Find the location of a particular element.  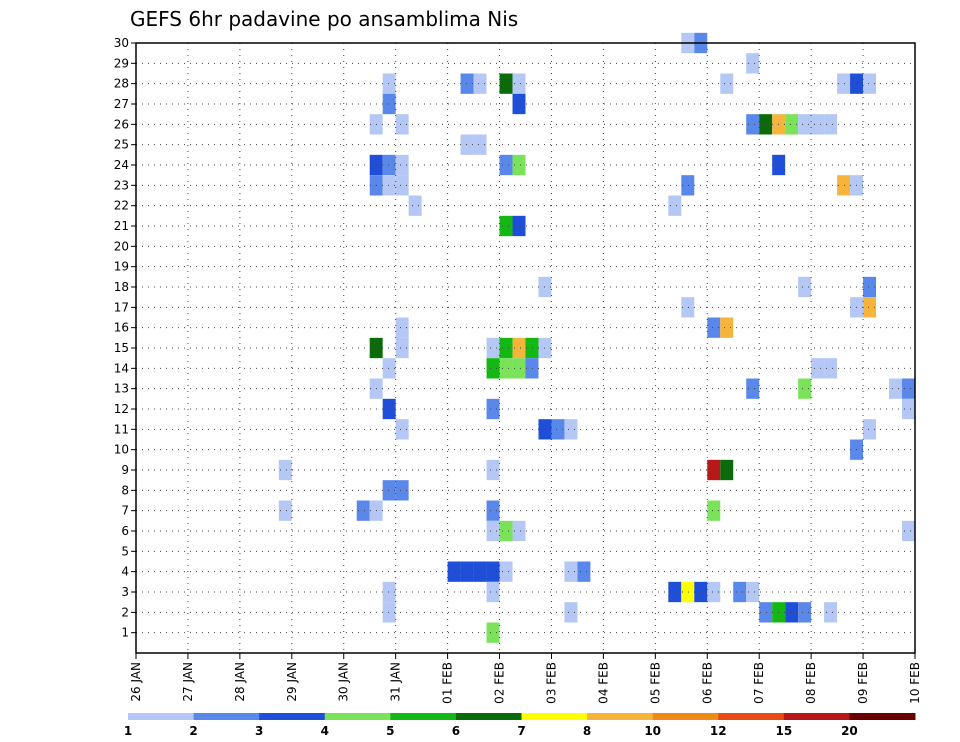

y-tick-label: 14 is located at coordinates (121, 368).